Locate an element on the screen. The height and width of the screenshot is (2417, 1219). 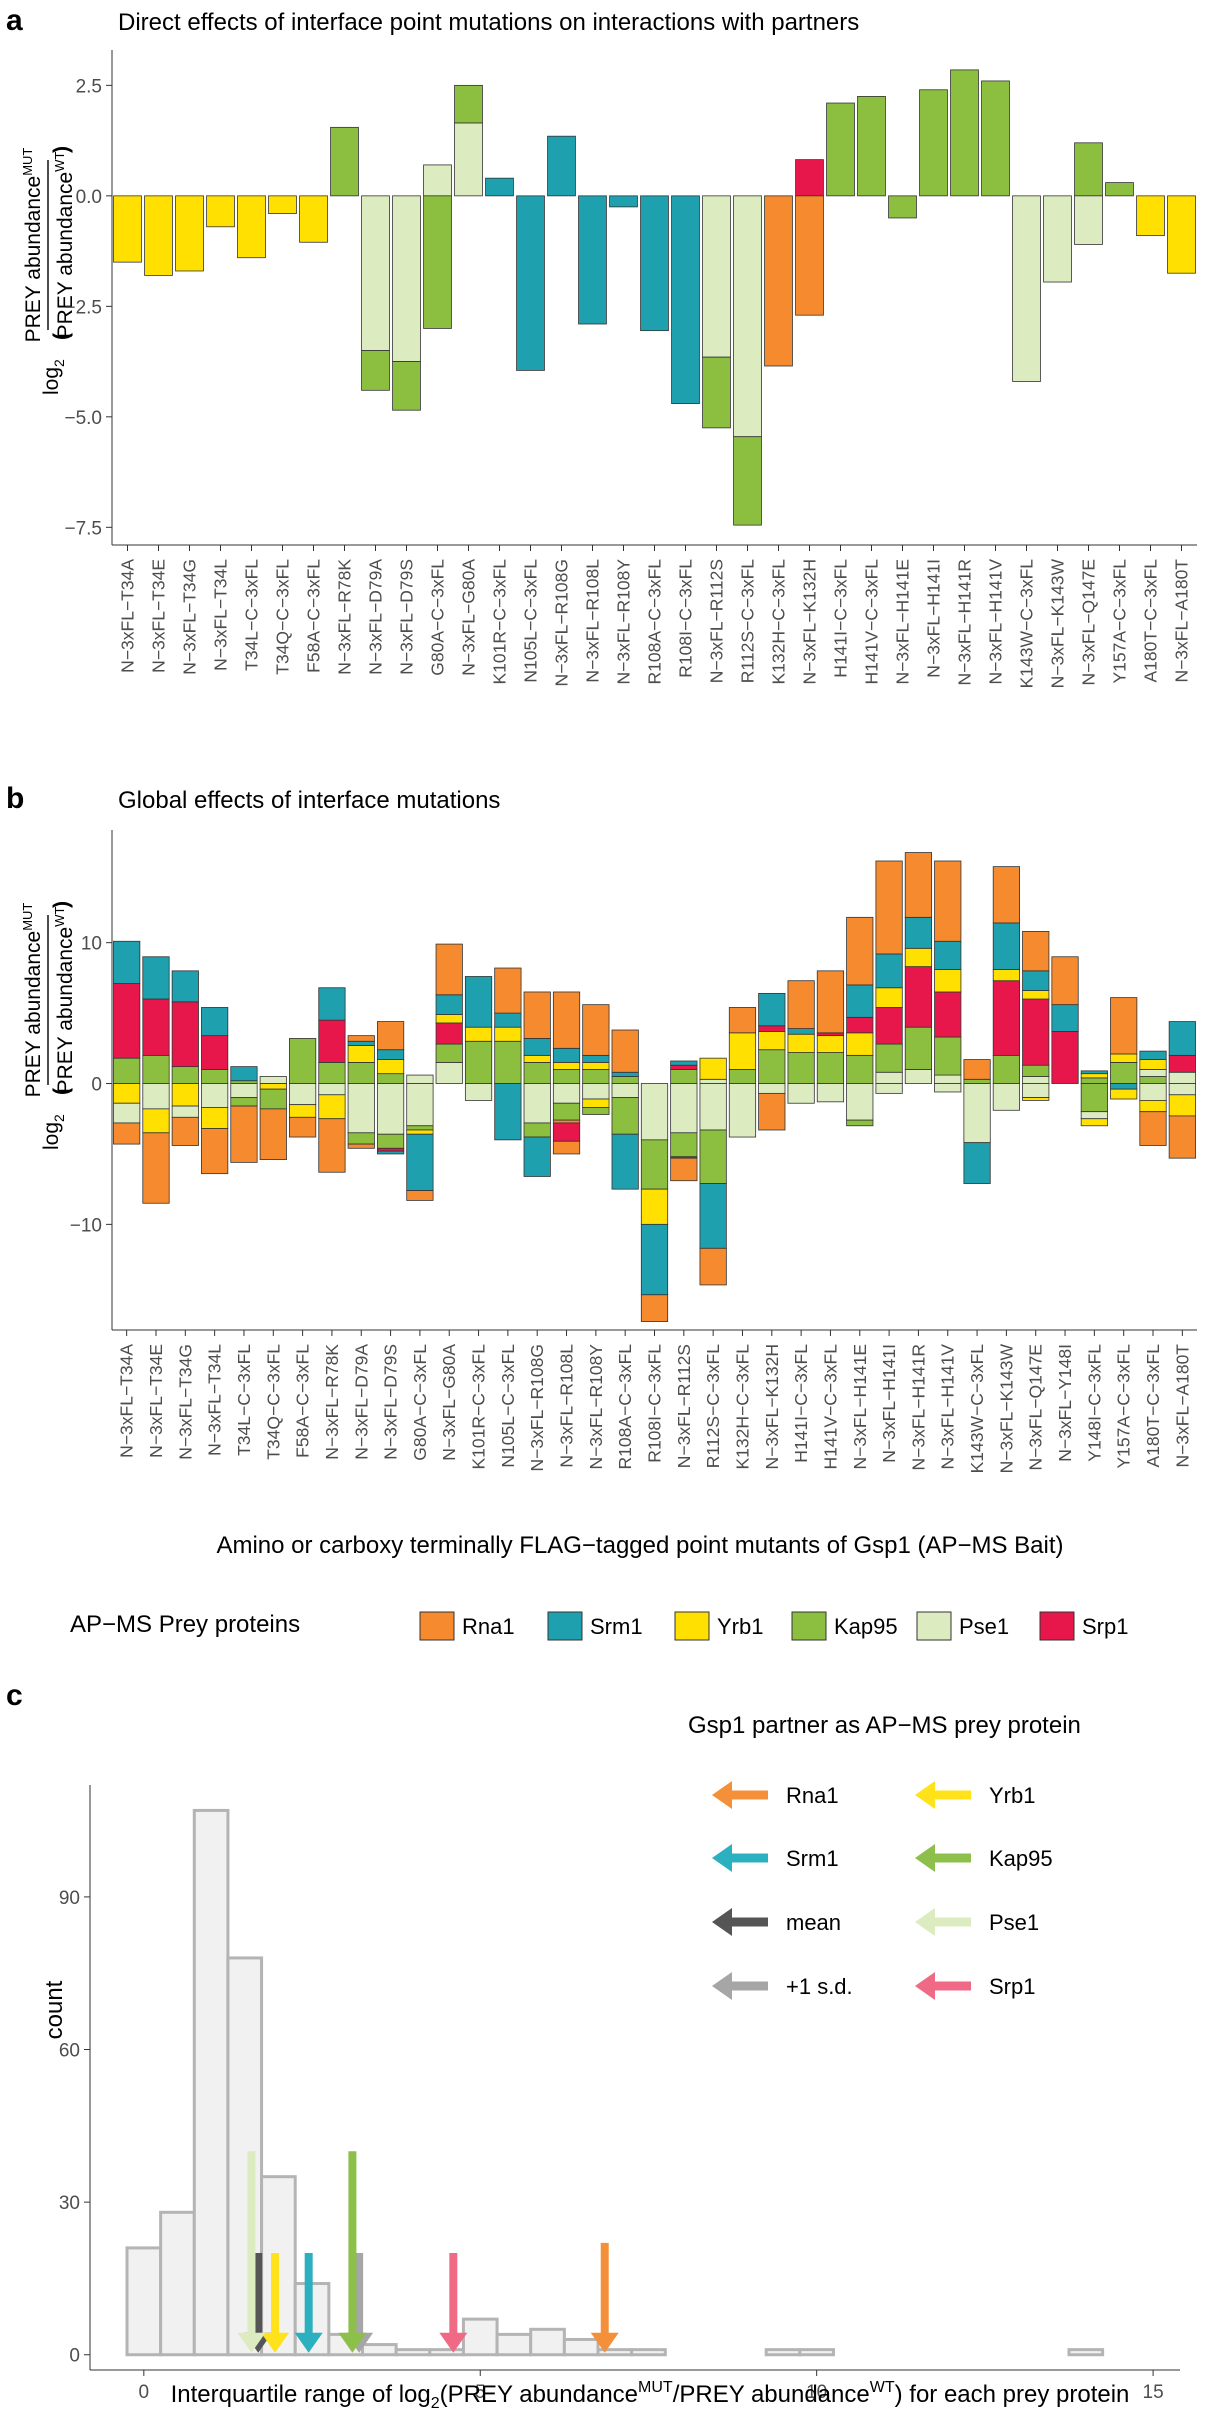
x-tick-label: Y148I−C−3xFL is located at coordinates (1094, 1403).